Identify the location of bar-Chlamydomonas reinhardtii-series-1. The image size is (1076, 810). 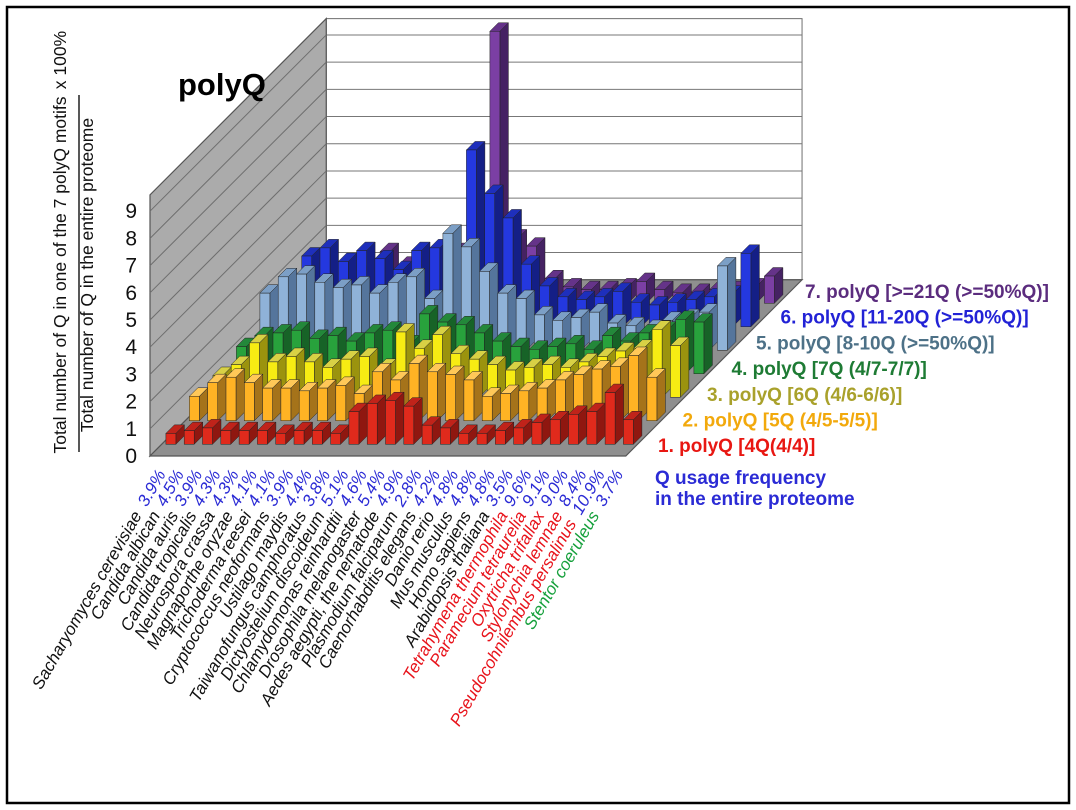
(376, 419).